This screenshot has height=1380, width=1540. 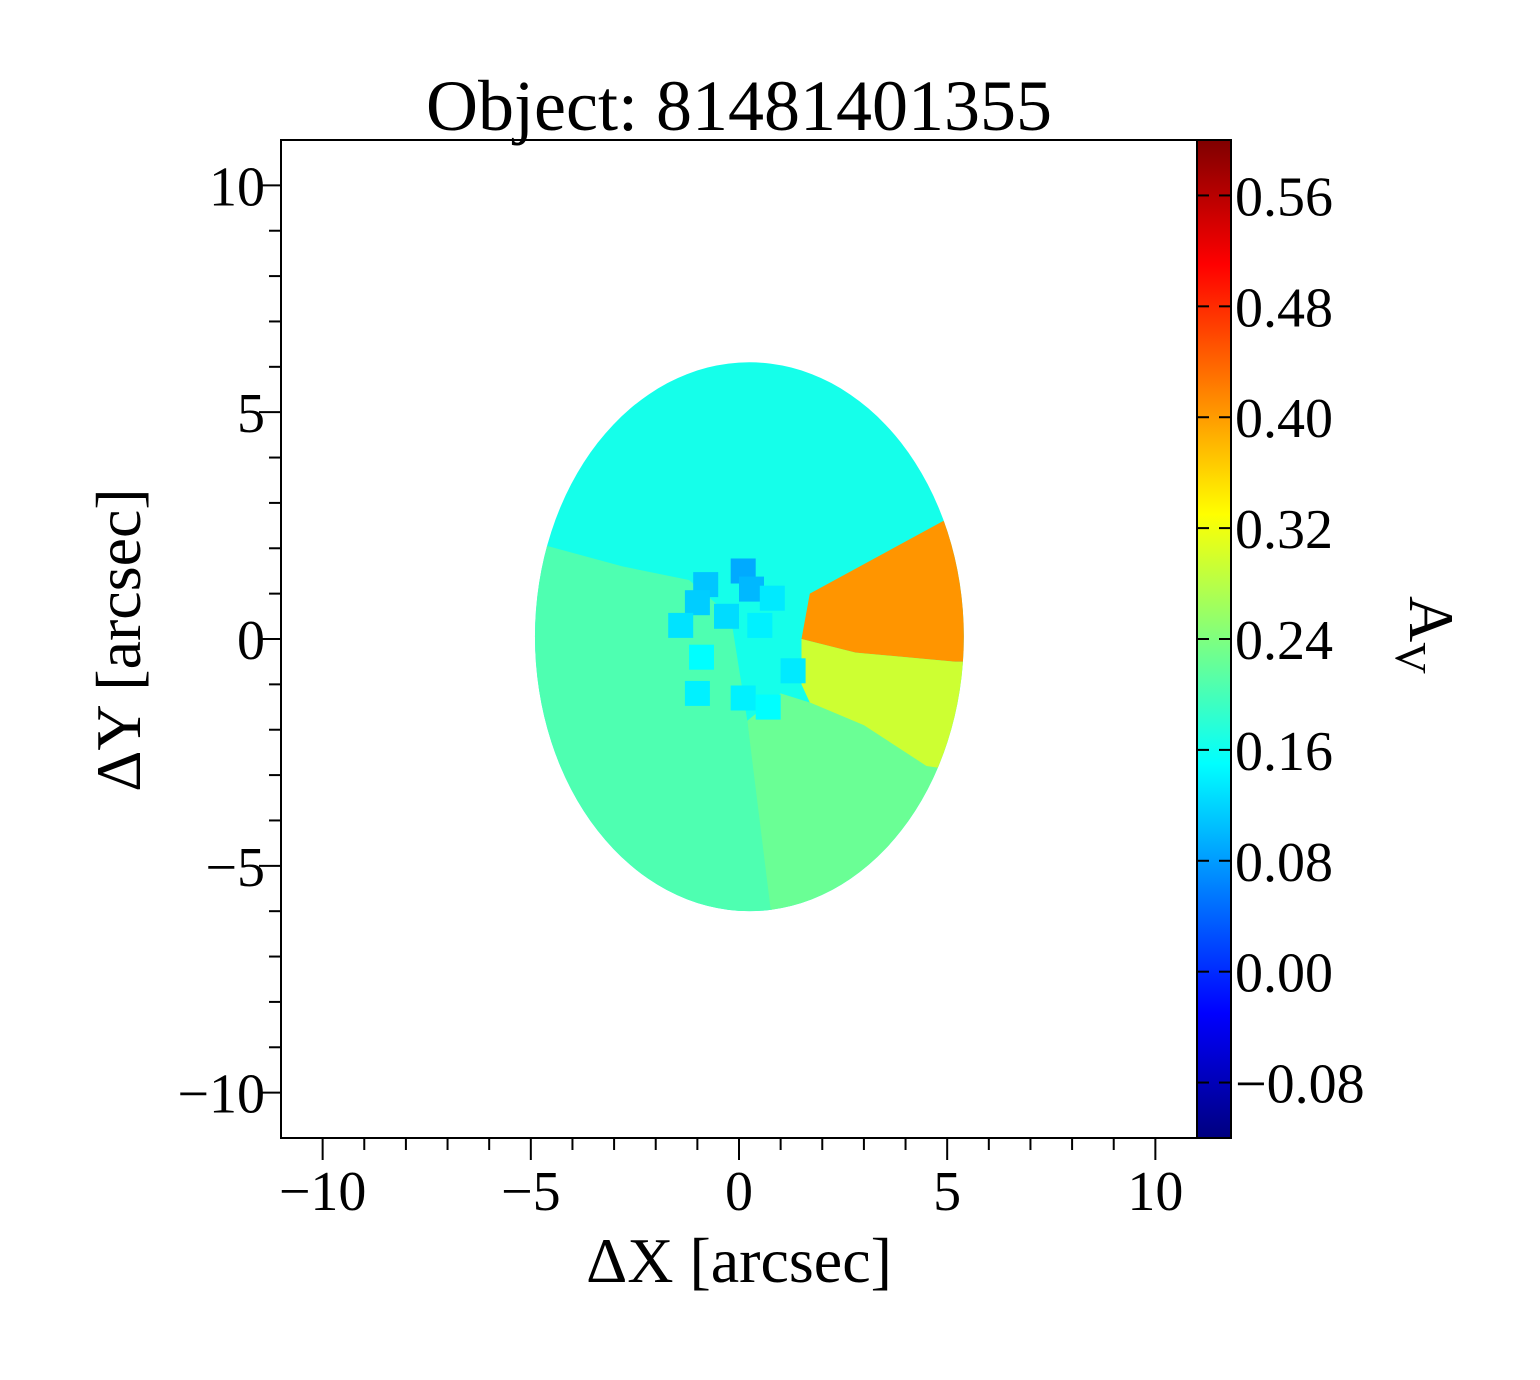 What do you see at coordinates (251, 414) in the screenshot?
I see `y-tick-label: 5` at bounding box center [251, 414].